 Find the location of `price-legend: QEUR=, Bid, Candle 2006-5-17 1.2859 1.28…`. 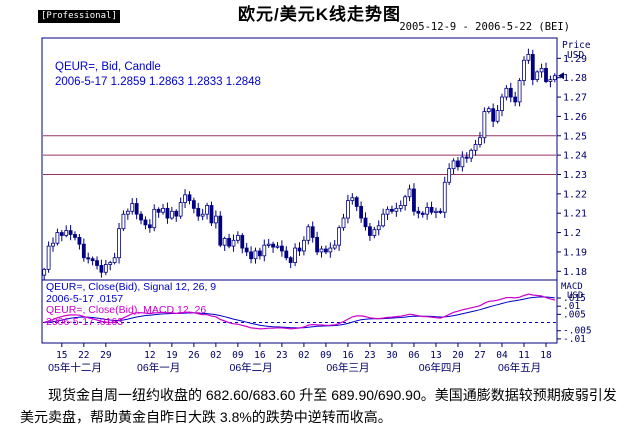

price-legend: QEUR=, Bid, Candle 2006-5-17 1.2859 1.28… is located at coordinates (158, 75).